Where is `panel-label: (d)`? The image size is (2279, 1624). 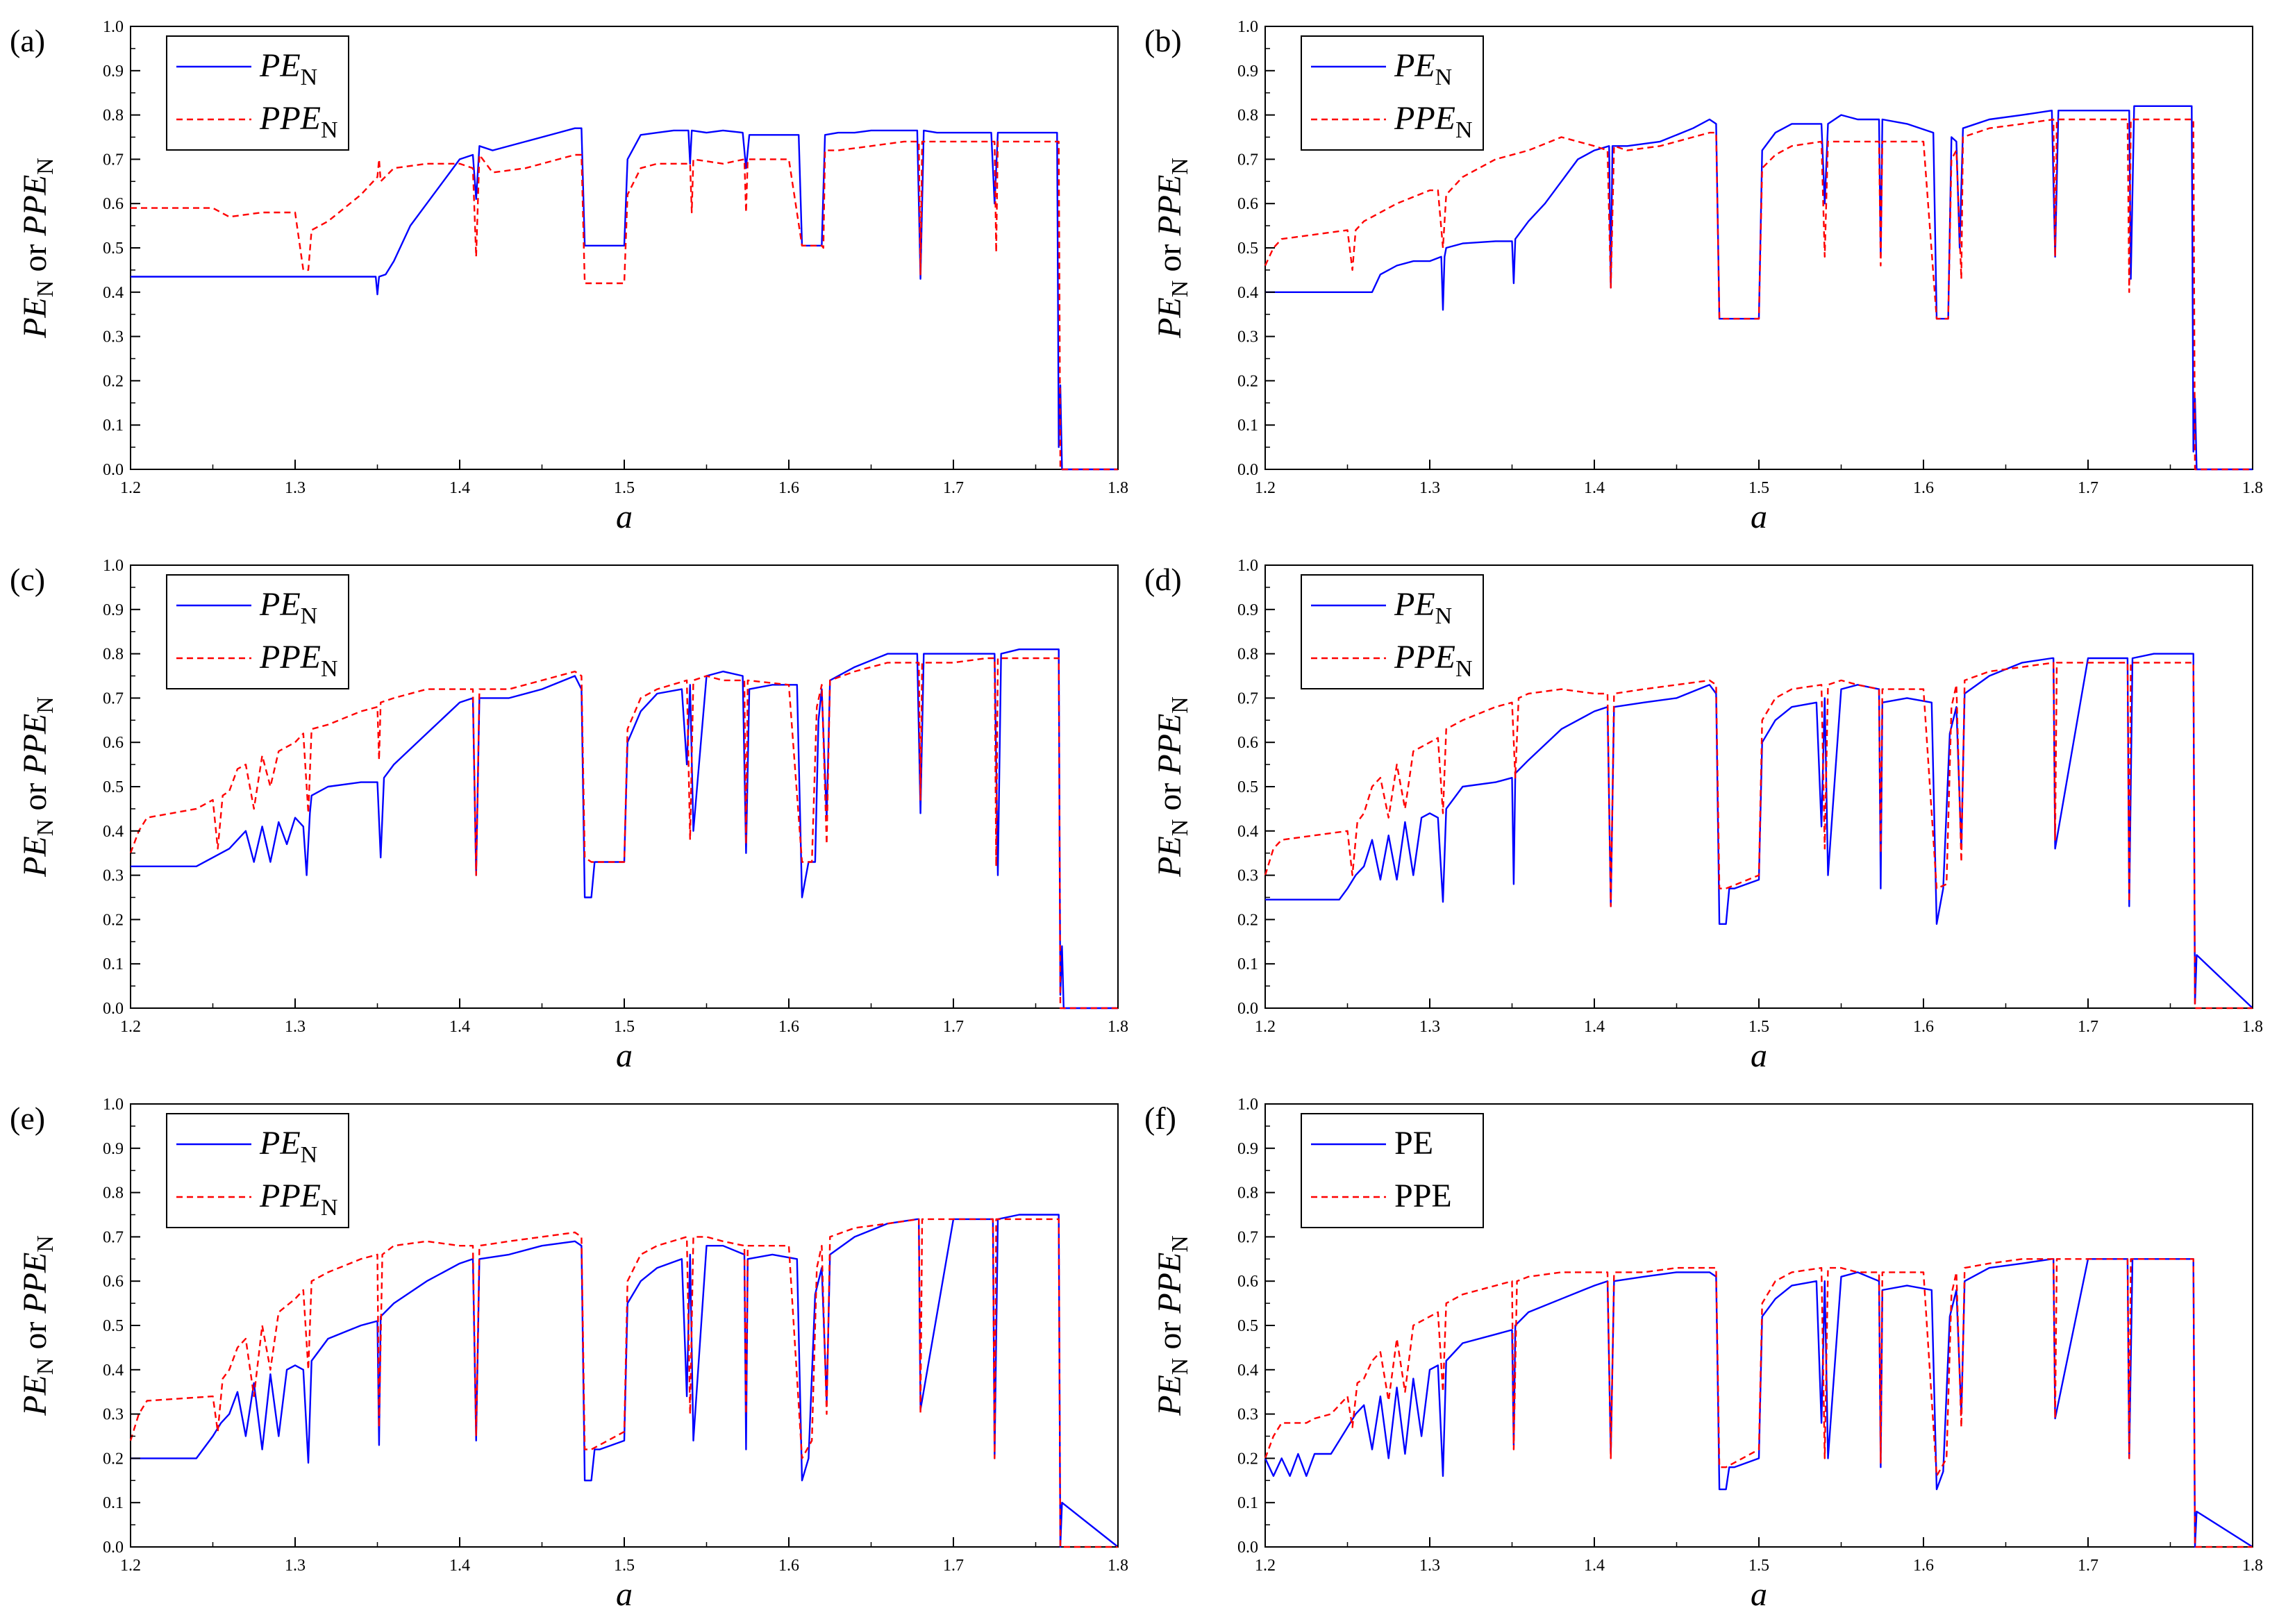
panel-label: (d) is located at coordinates (1163, 579).